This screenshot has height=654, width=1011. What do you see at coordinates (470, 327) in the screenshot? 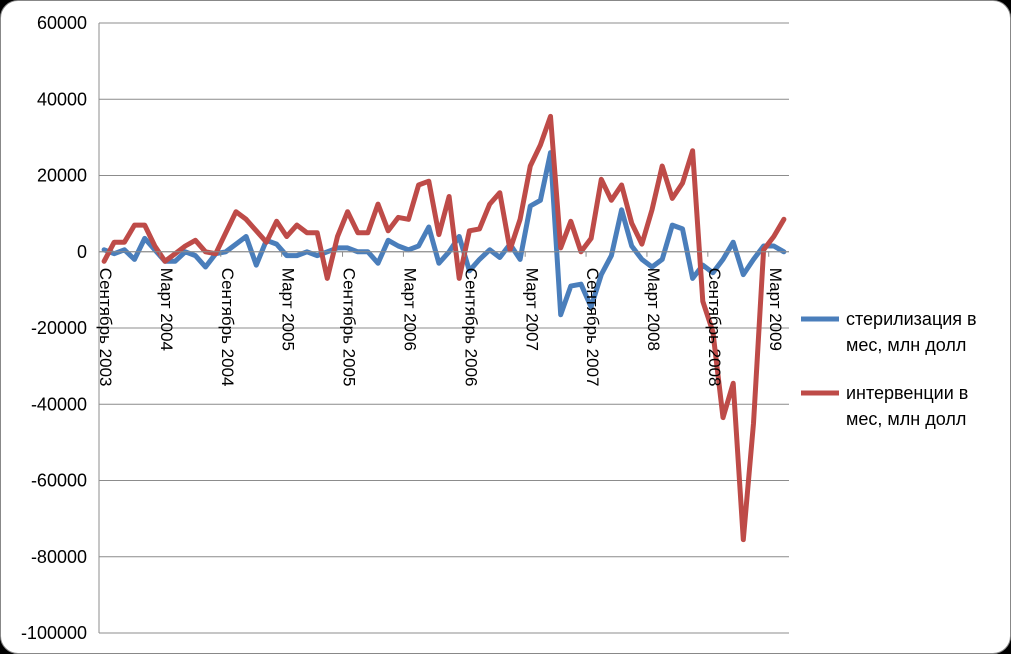
I see `x-tick-label: Сентябрь 2006` at bounding box center [470, 327].